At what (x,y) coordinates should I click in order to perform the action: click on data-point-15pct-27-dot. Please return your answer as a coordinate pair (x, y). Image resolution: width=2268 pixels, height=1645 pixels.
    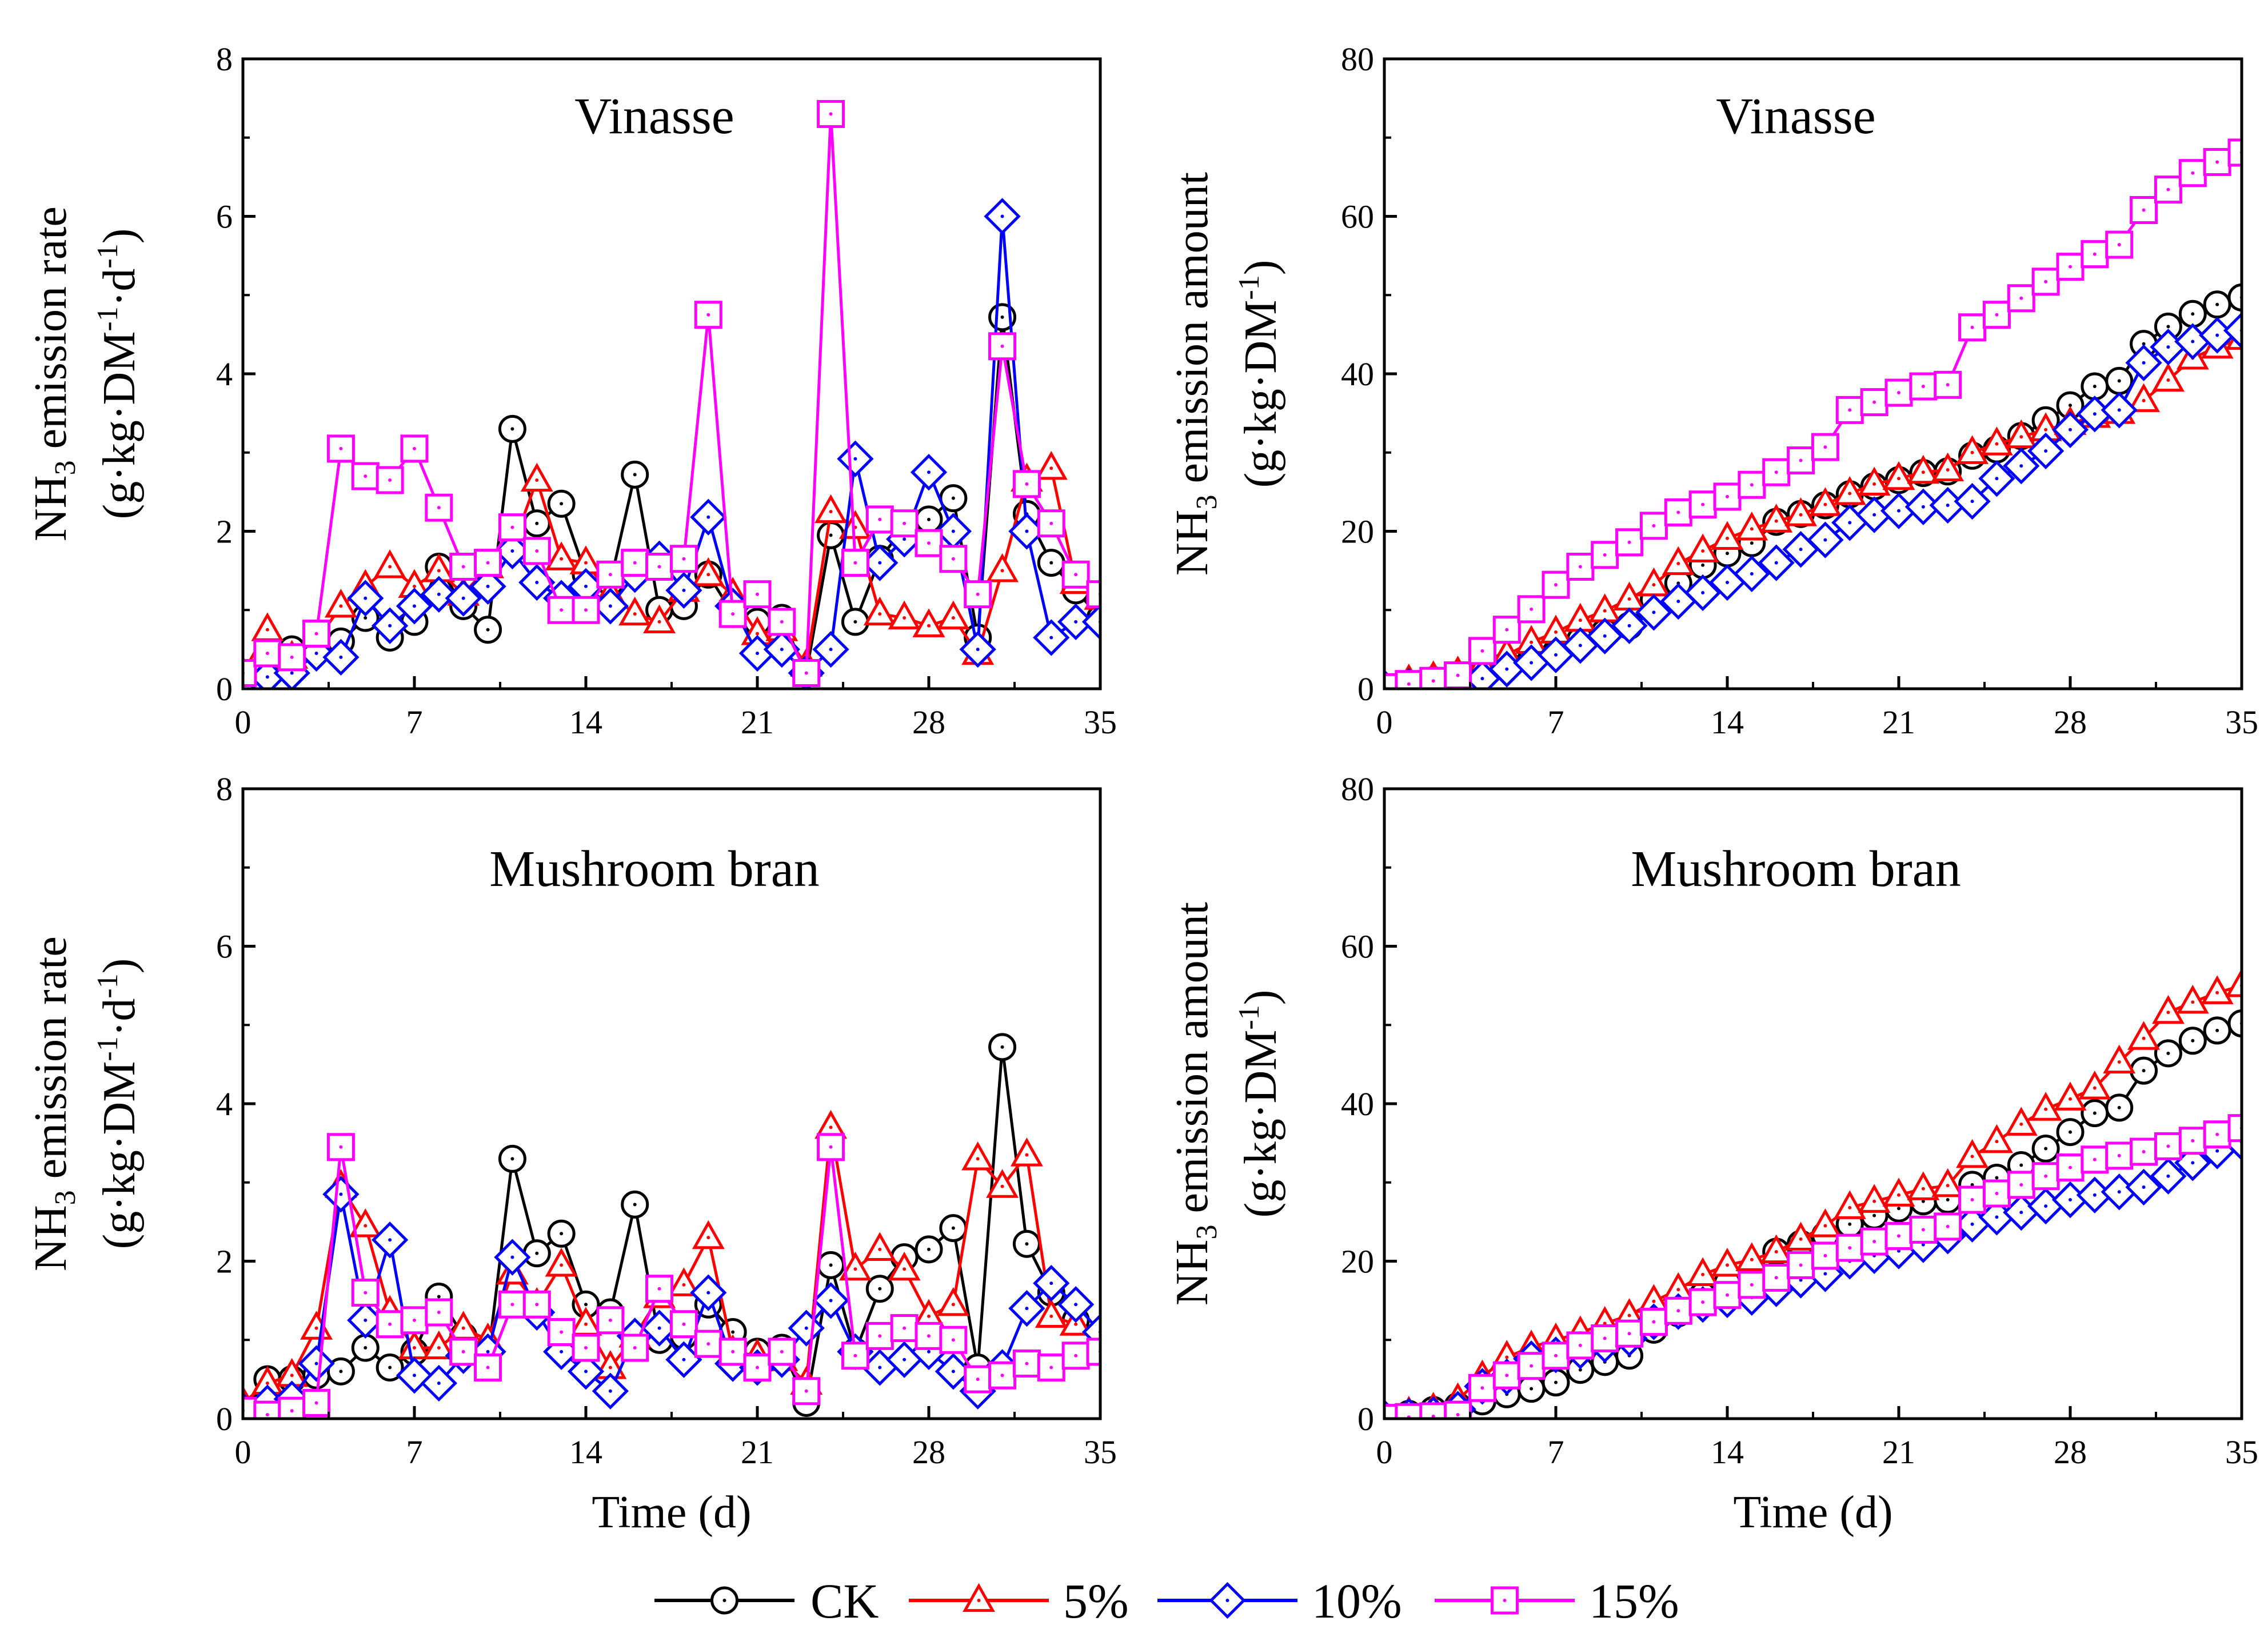
    Looking at the image, I should click on (905, 1328).